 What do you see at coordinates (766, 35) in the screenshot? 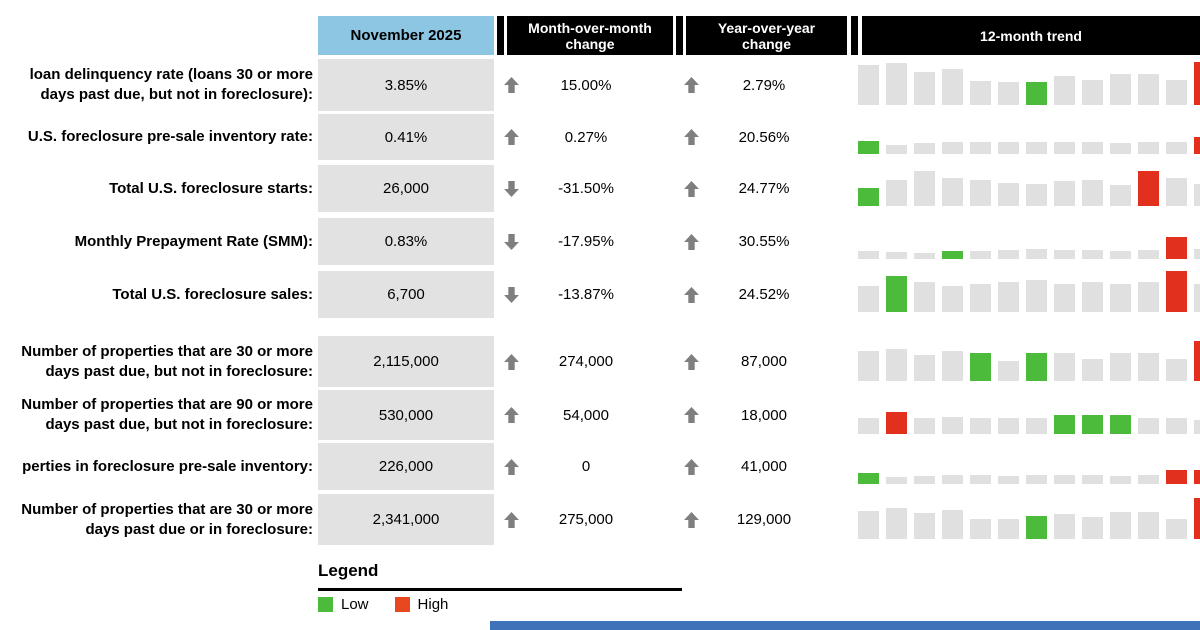
I see `yoy-change-header: Year-over-year change` at bounding box center [766, 35].